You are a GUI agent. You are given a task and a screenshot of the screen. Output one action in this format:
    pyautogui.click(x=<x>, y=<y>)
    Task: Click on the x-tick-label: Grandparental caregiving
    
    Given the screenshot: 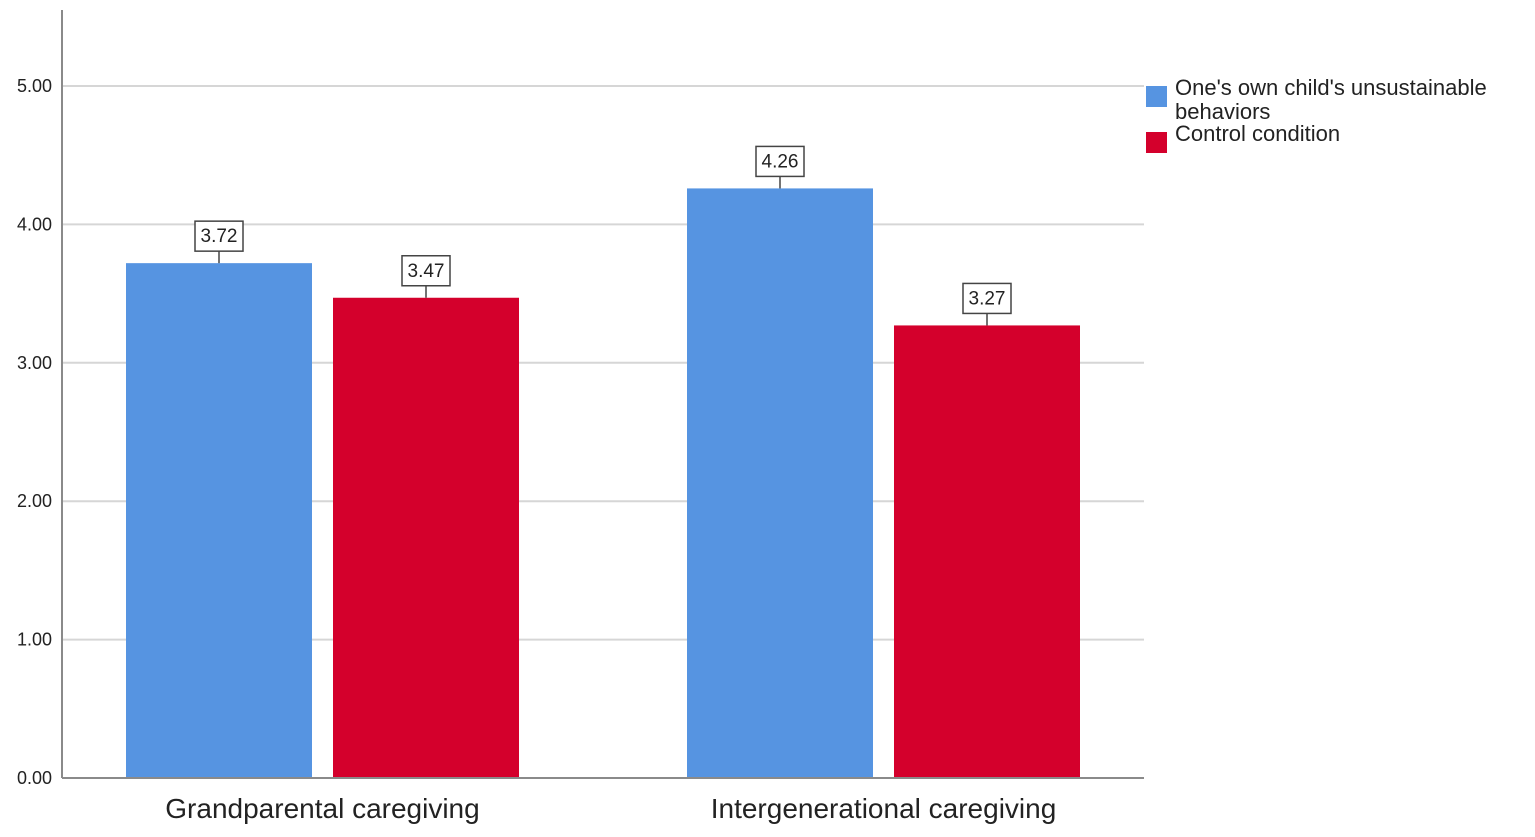 What is the action you would take?
    pyautogui.click(x=322, y=808)
    